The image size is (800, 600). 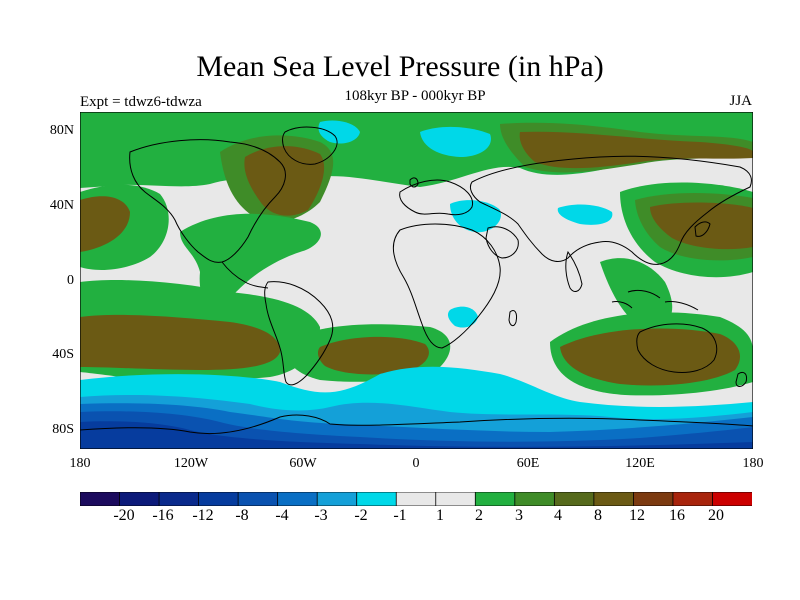 What do you see at coordinates (702, 229) in the screenshot?
I see `coast-japan` at bounding box center [702, 229].